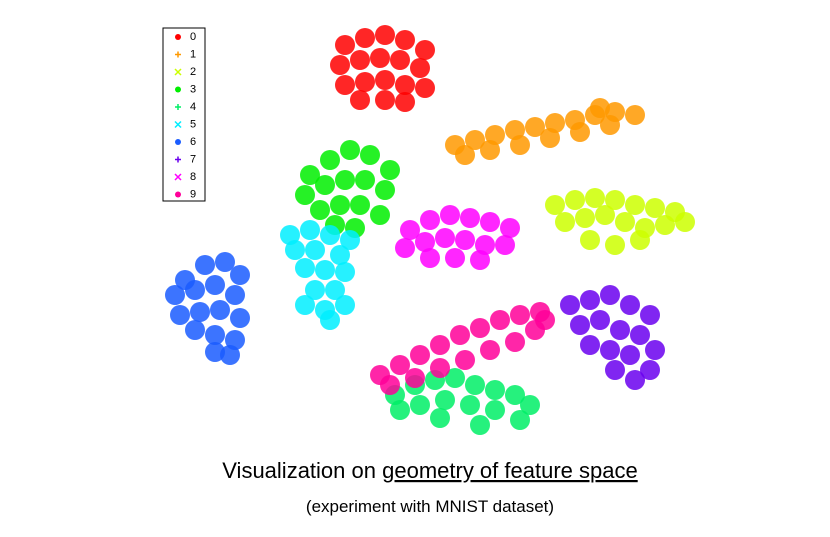 The width and height of the screenshot is (830, 537). I want to click on caption-link: geometry of feature space, so click(510, 470).